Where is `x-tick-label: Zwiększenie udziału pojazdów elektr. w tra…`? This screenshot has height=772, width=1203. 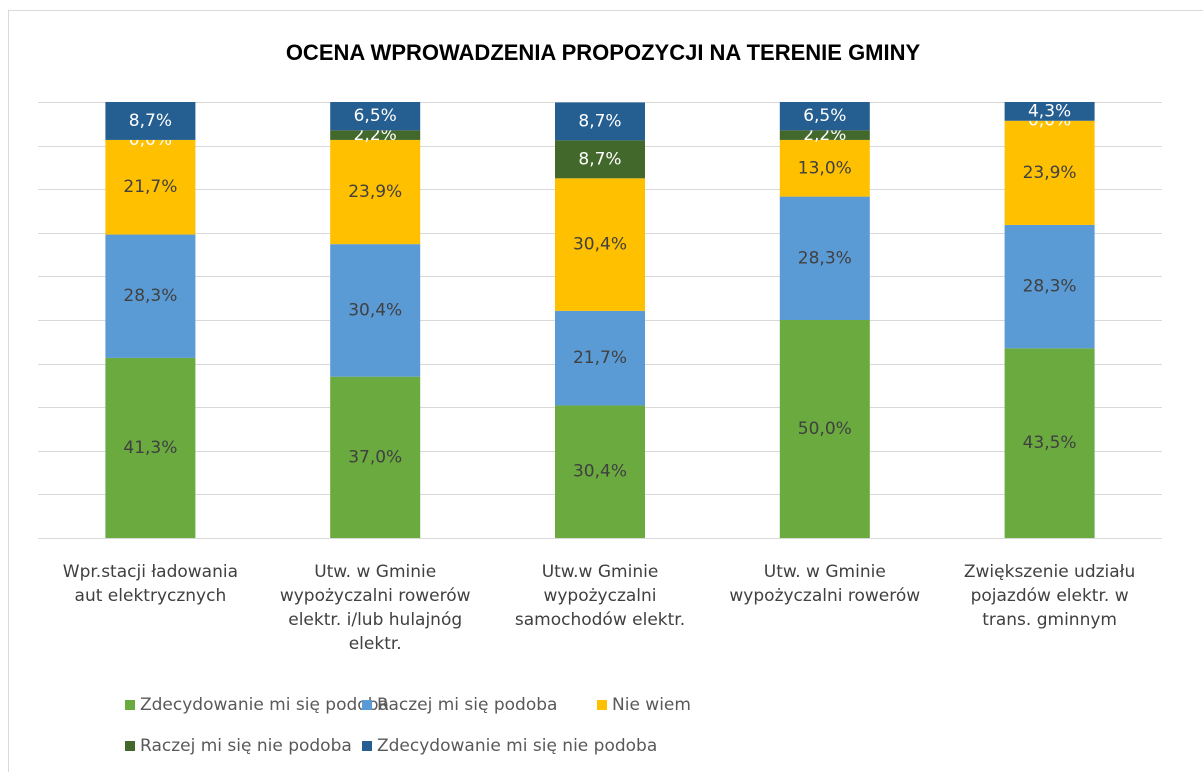
x-tick-label: Zwiększenie udziału pojazdów elektr. w tra… is located at coordinates (1049, 596).